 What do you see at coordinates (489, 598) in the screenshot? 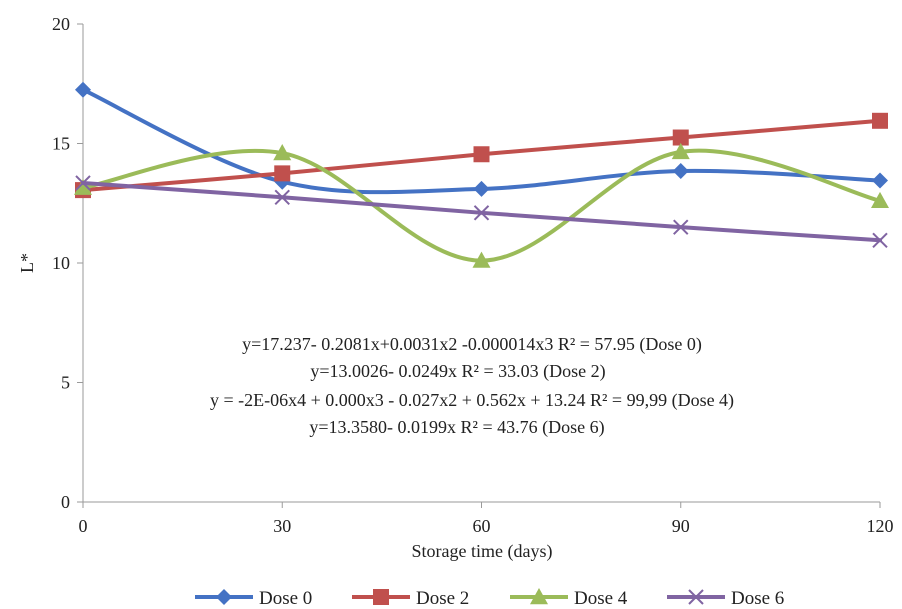
I see `legend: Dose 0 Dose 2 Dose 4 Dose 6` at bounding box center [489, 598].